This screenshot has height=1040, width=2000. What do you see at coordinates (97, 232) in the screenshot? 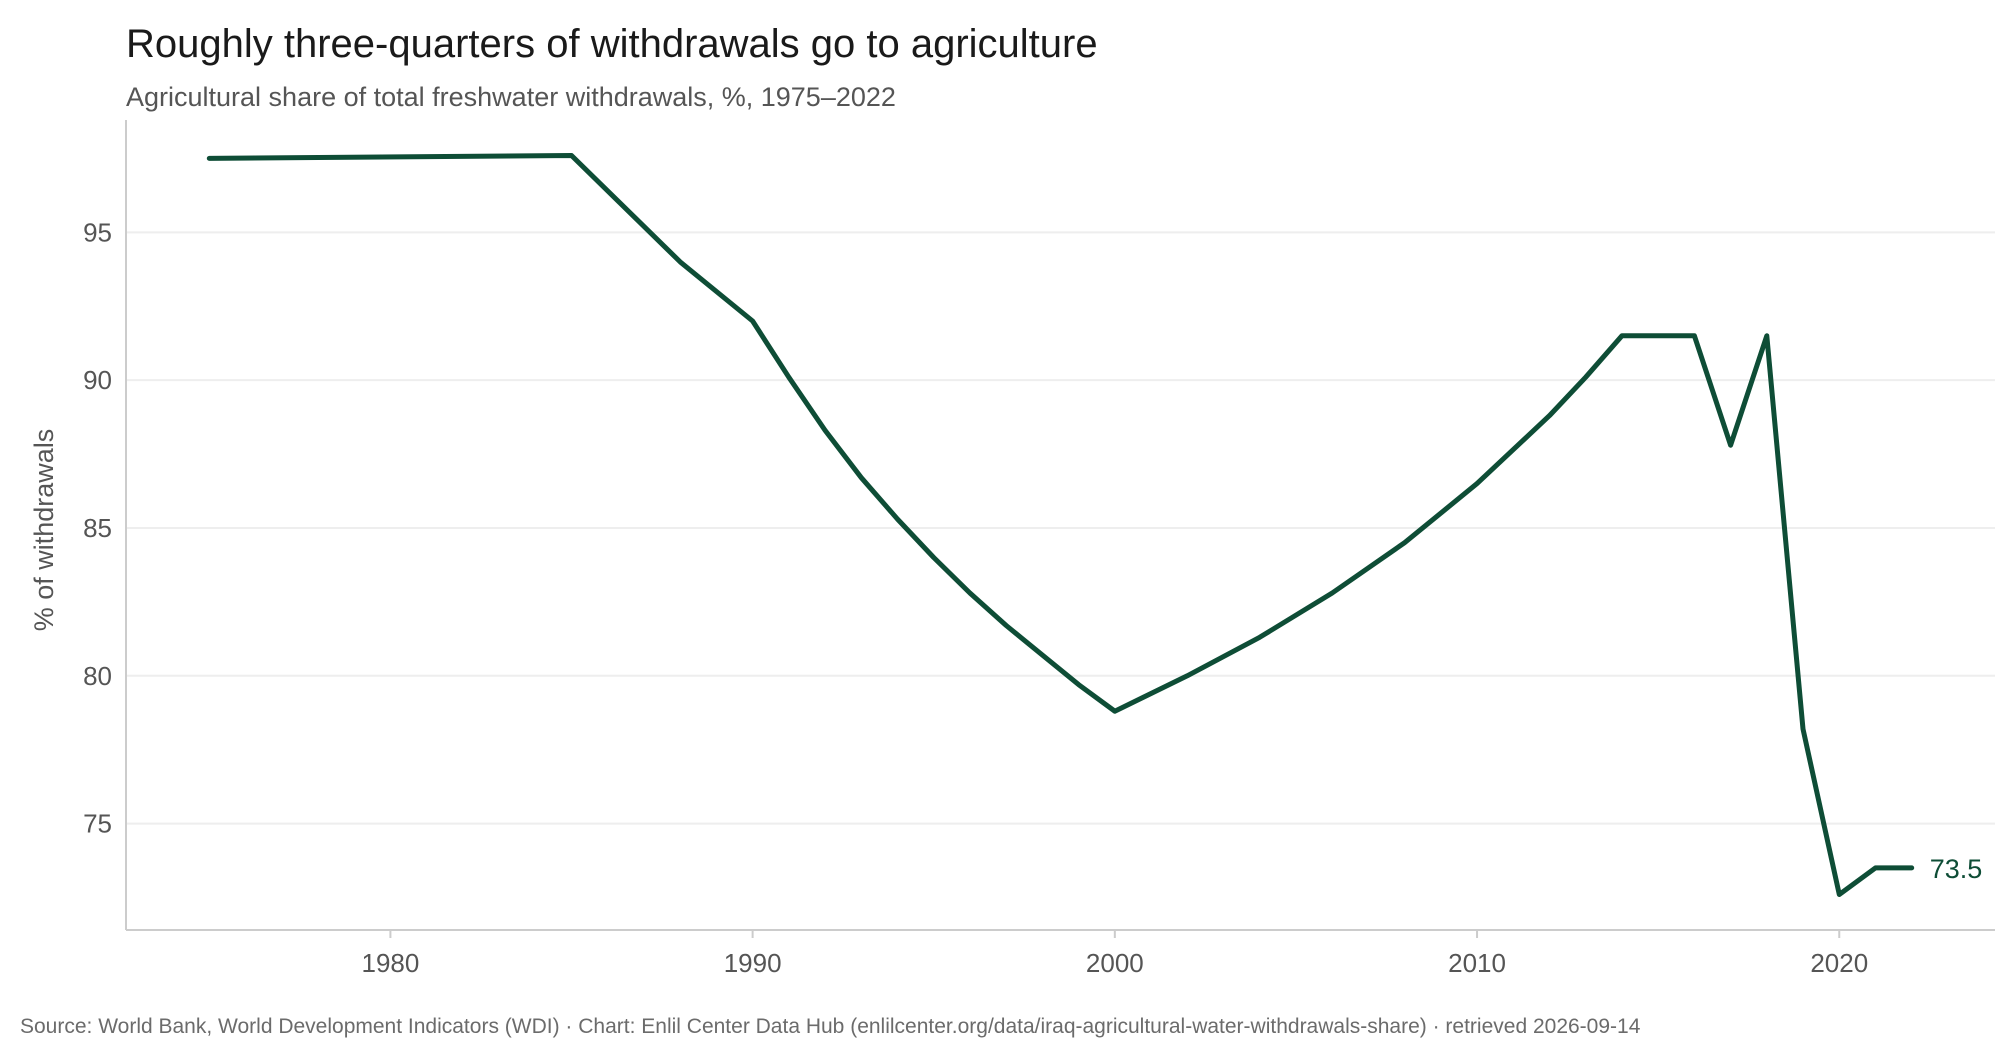
I see `y-tick-label-95: 95` at bounding box center [97, 232].